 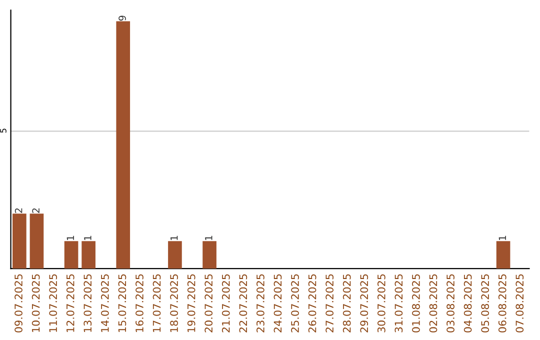 I want to click on x-tick-label: 05.08.2025, so click(x=485, y=303).